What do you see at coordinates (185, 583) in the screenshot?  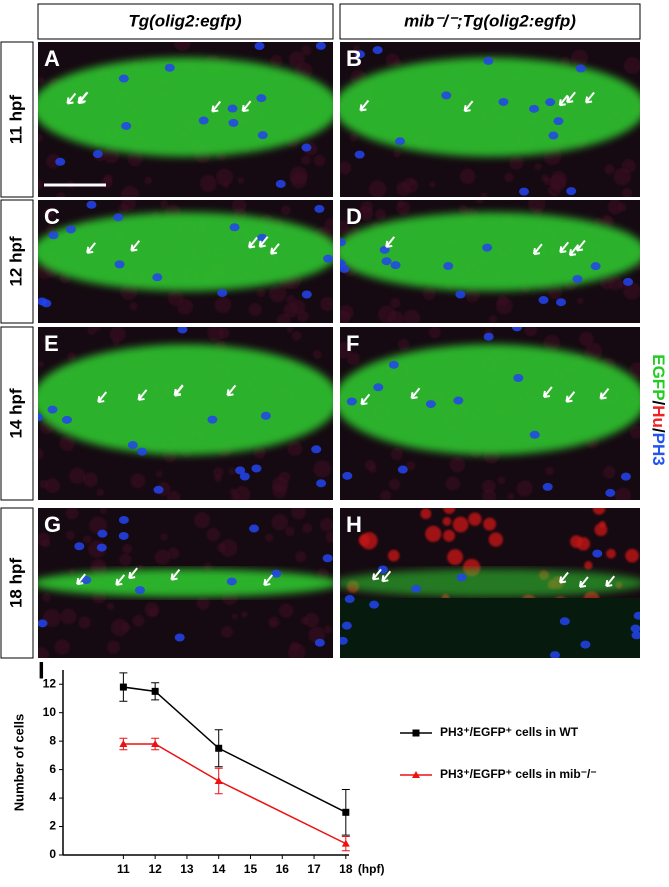 I see `micrograph: G` at bounding box center [185, 583].